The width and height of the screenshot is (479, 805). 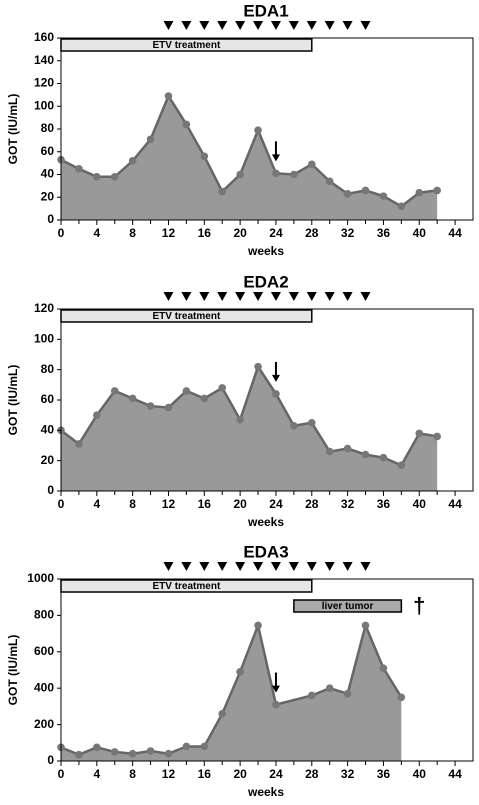 I want to click on y-tick-label: 200, so click(x=44, y=724).